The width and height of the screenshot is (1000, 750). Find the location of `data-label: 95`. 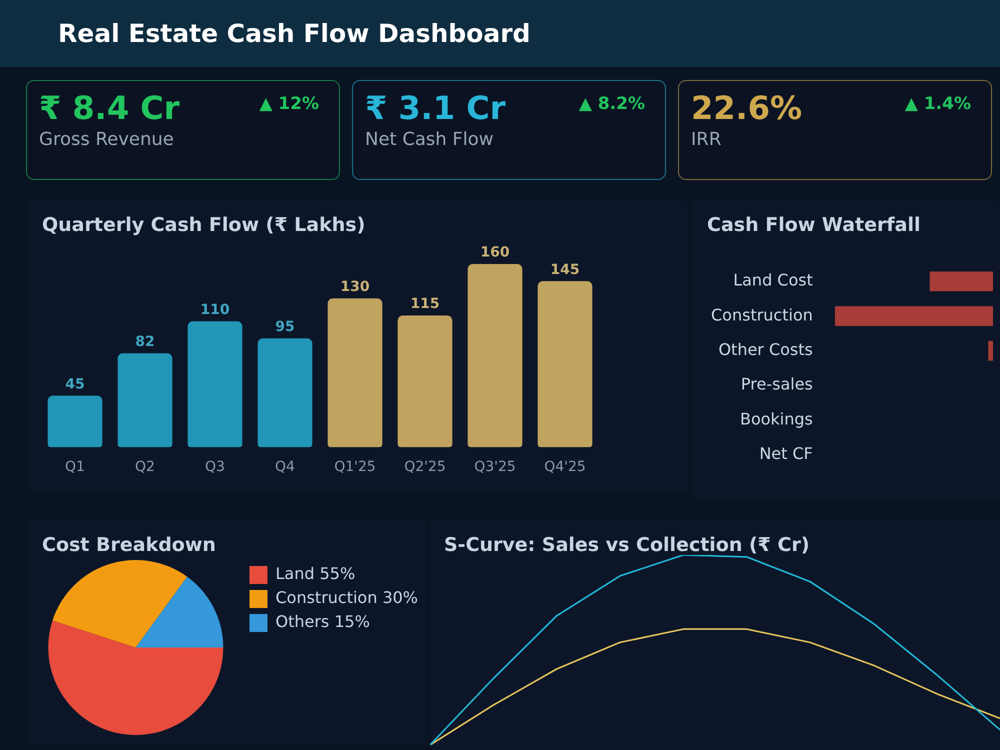

data-label: 95 is located at coordinates (285, 327).